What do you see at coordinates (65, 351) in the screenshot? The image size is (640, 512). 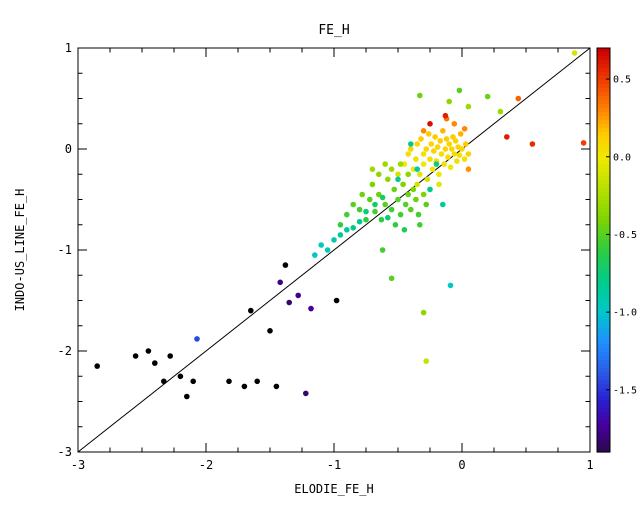 I see `y-tick-label: -2` at bounding box center [65, 351].